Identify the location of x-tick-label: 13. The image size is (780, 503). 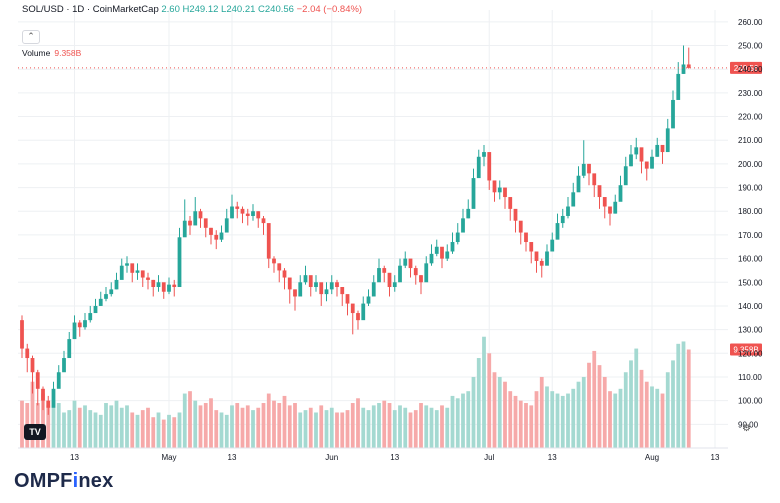
(715, 457).